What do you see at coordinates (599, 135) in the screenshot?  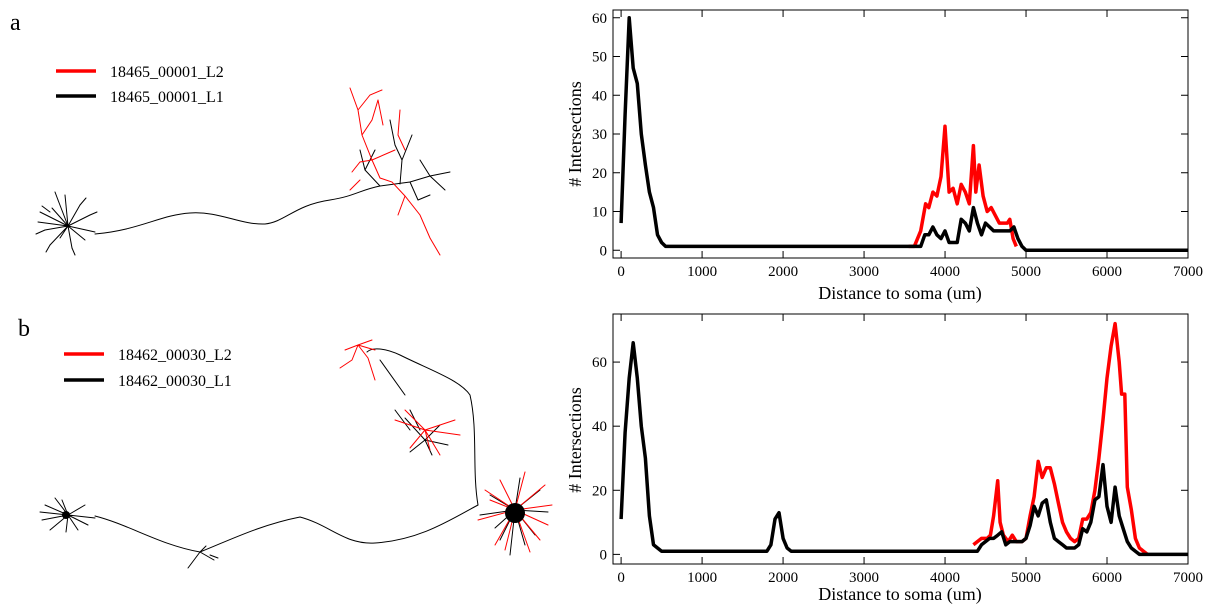 I see `chart-a-ytick-label: 30` at bounding box center [599, 135].